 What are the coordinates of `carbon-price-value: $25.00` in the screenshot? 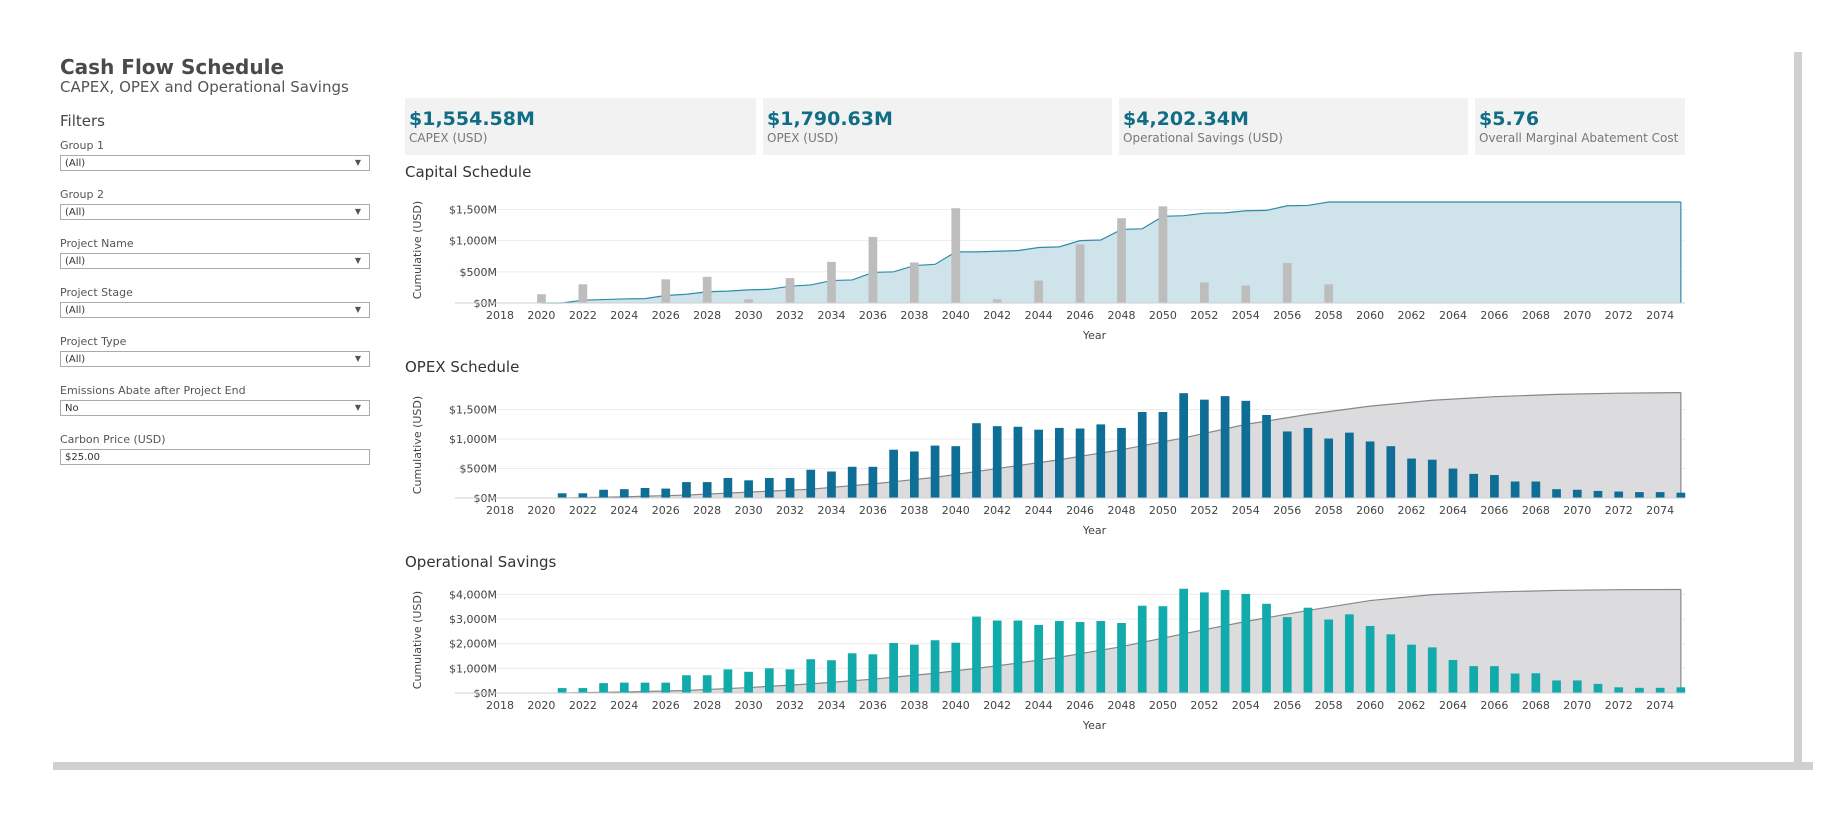 It's located at (82, 457).